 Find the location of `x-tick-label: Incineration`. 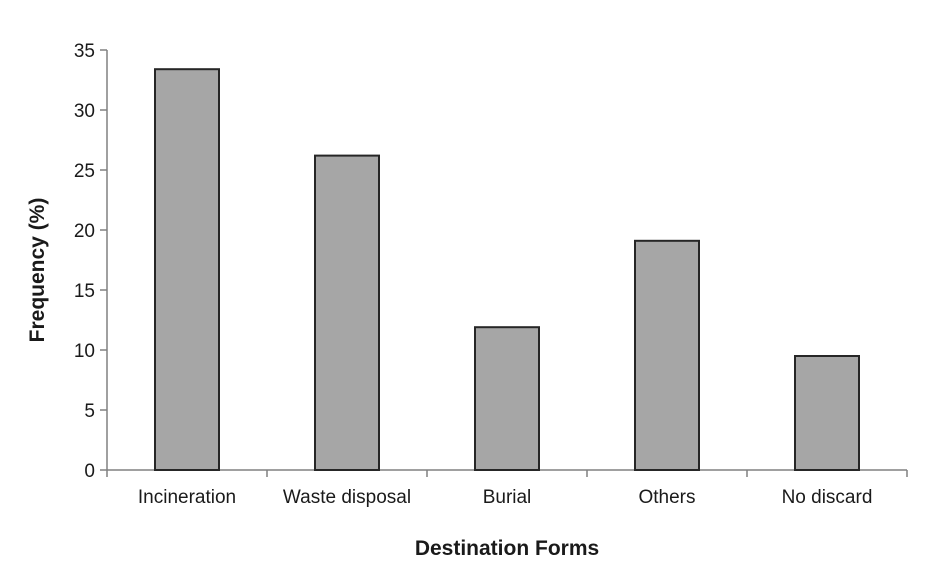

x-tick-label: Incineration is located at coordinates (187, 497).